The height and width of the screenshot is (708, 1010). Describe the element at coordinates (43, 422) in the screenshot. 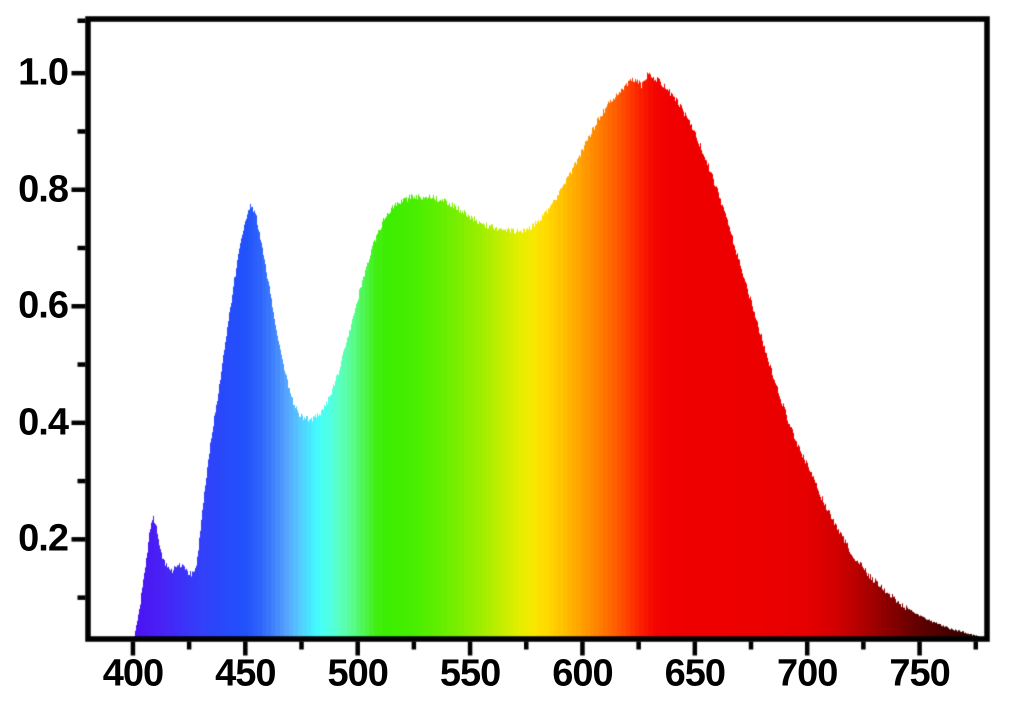

I see `y-axis-tick-label: 0.4` at that location.